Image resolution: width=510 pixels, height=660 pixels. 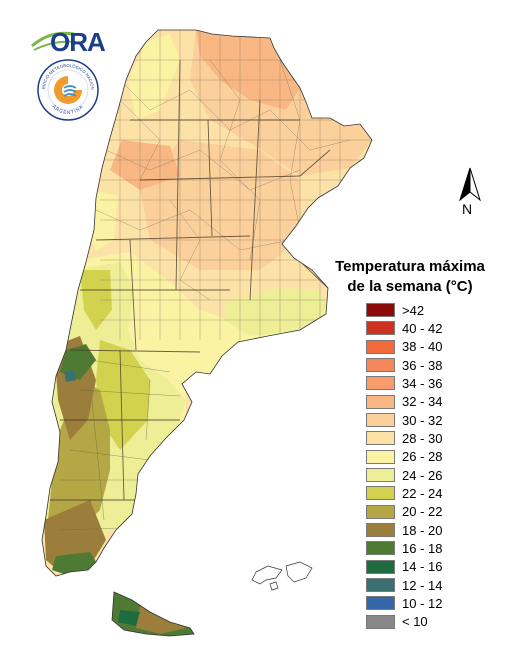 I want to click on legend-label: 10 - 12, so click(x=422, y=603).